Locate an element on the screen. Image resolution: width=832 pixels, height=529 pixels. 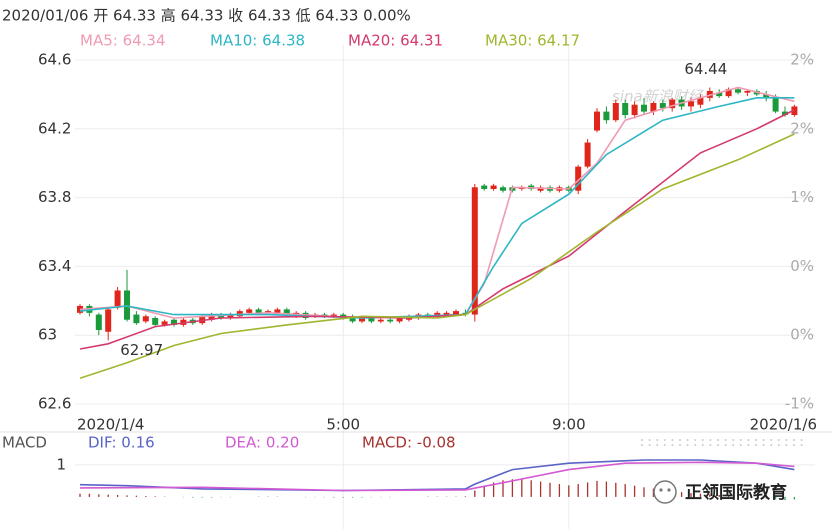
legend-entry: MA30: 64.17 is located at coordinates (532, 41).